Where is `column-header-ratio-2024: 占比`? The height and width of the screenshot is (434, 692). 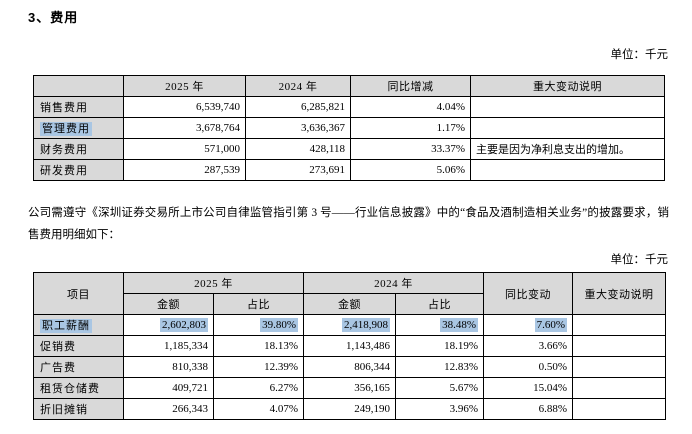 column-header-ratio-2024: 占比 is located at coordinates (439, 304).